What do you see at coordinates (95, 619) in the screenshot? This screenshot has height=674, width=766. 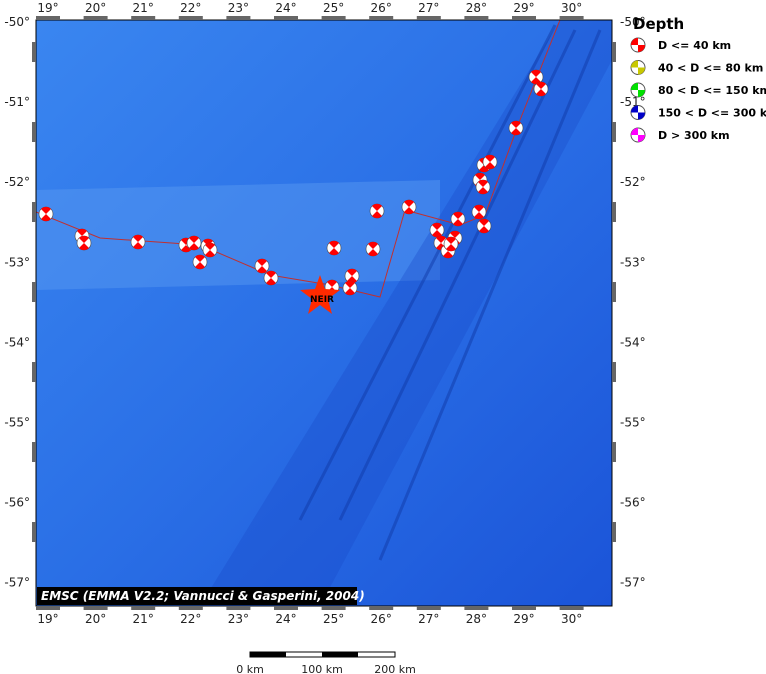 I see `lon-label: 20°` at bounding box center [95, 619].